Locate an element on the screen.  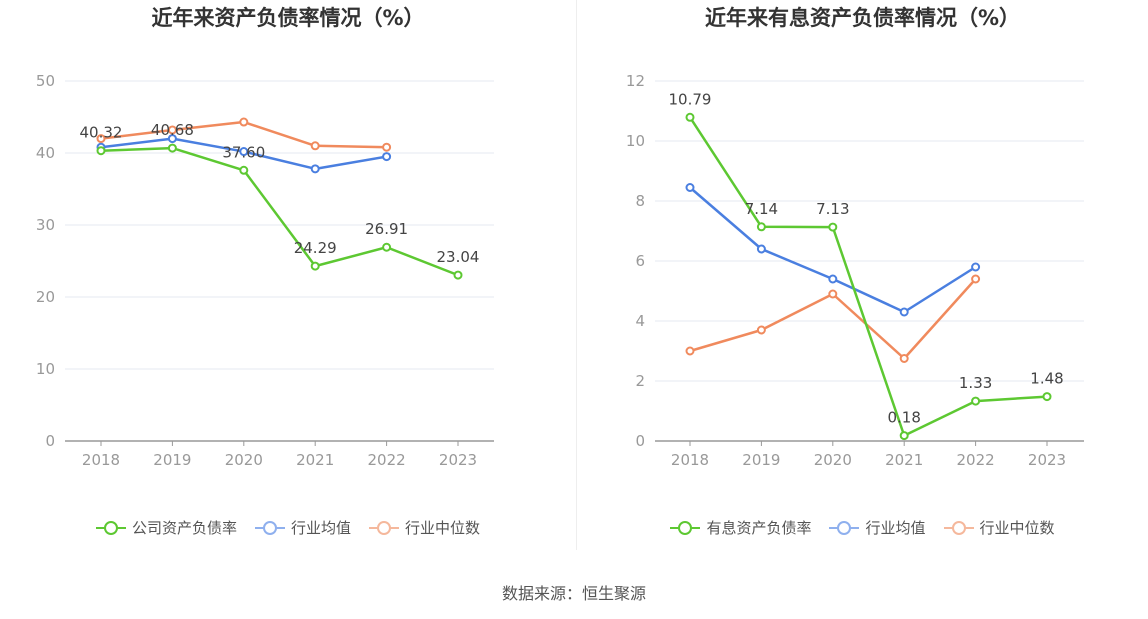
y-tick-label: 40 is located at coordinates (45, 153).